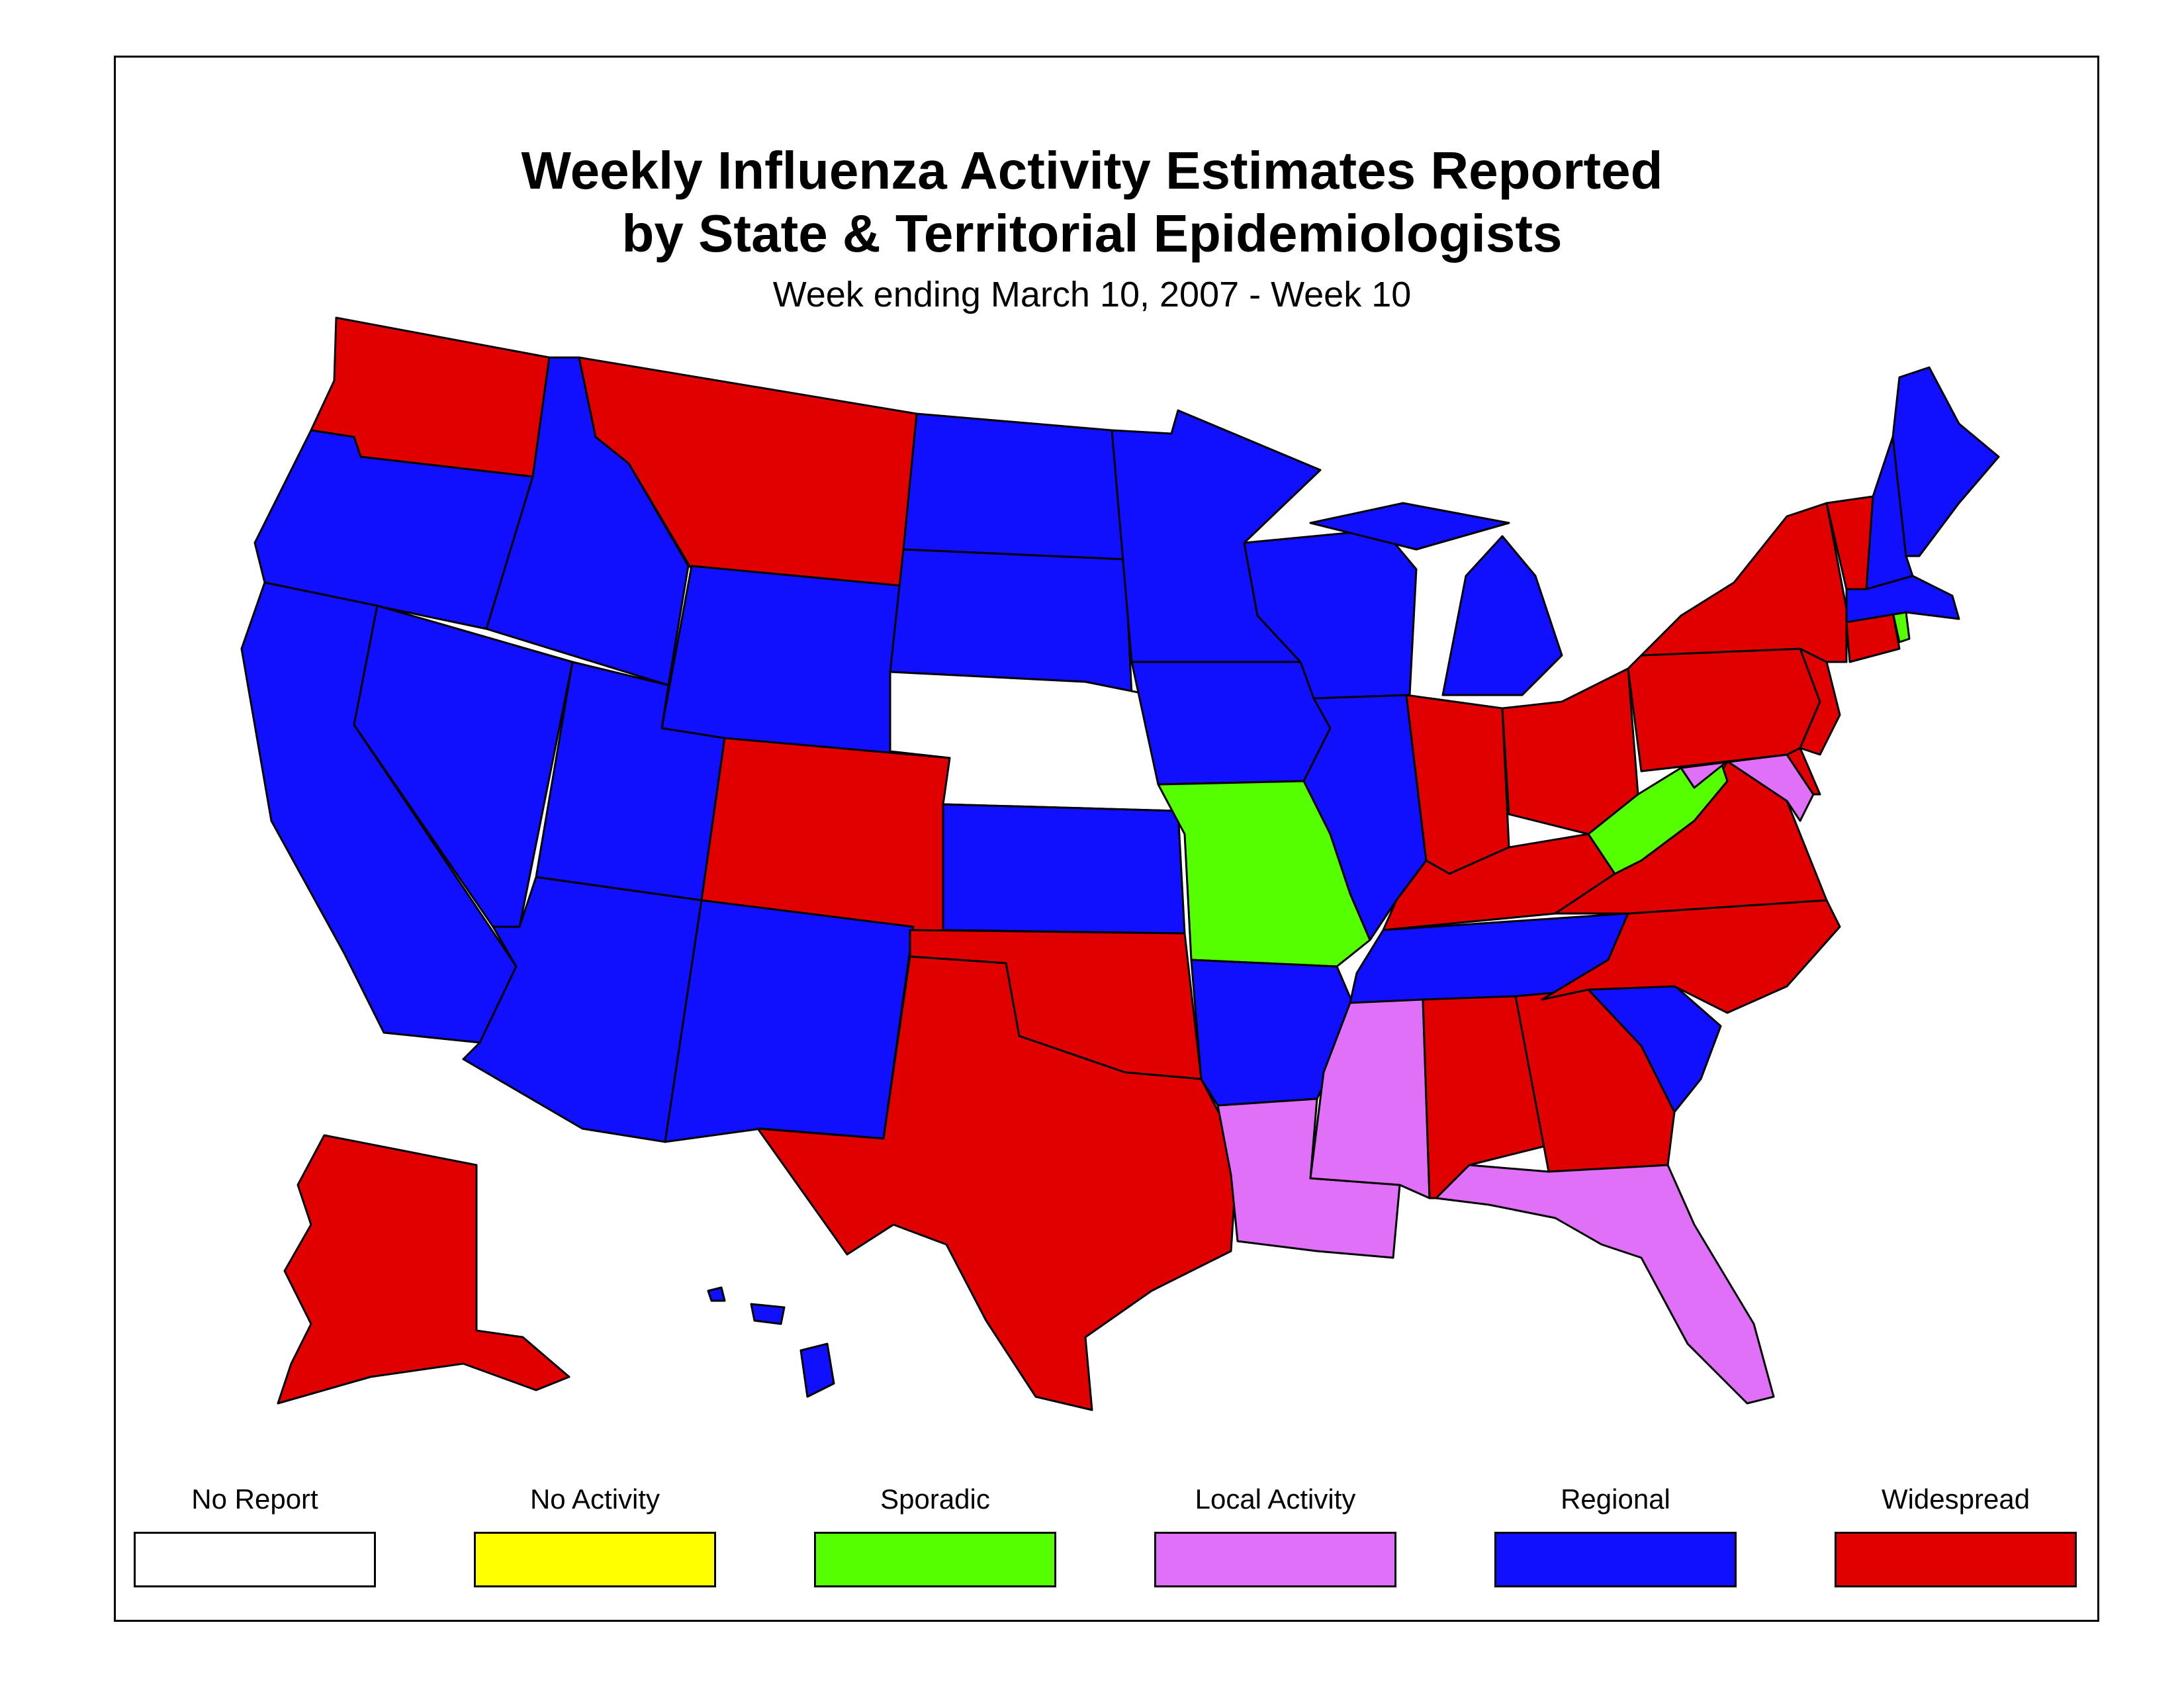  What do you see at coordinates (255, 1499) in the screenshot?
I see `legend-label: No Report` at bounding box center [255, 1499].